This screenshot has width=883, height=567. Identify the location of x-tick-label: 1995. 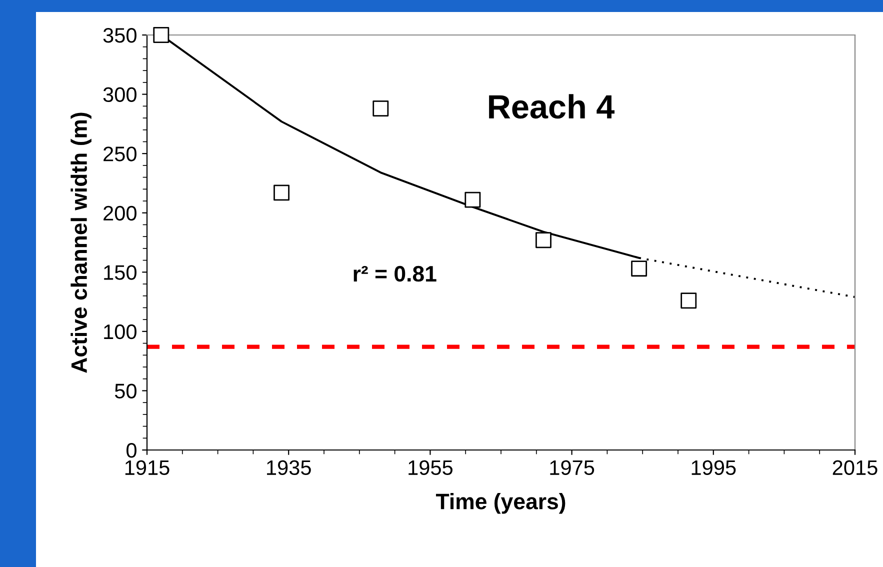
(714, 468).